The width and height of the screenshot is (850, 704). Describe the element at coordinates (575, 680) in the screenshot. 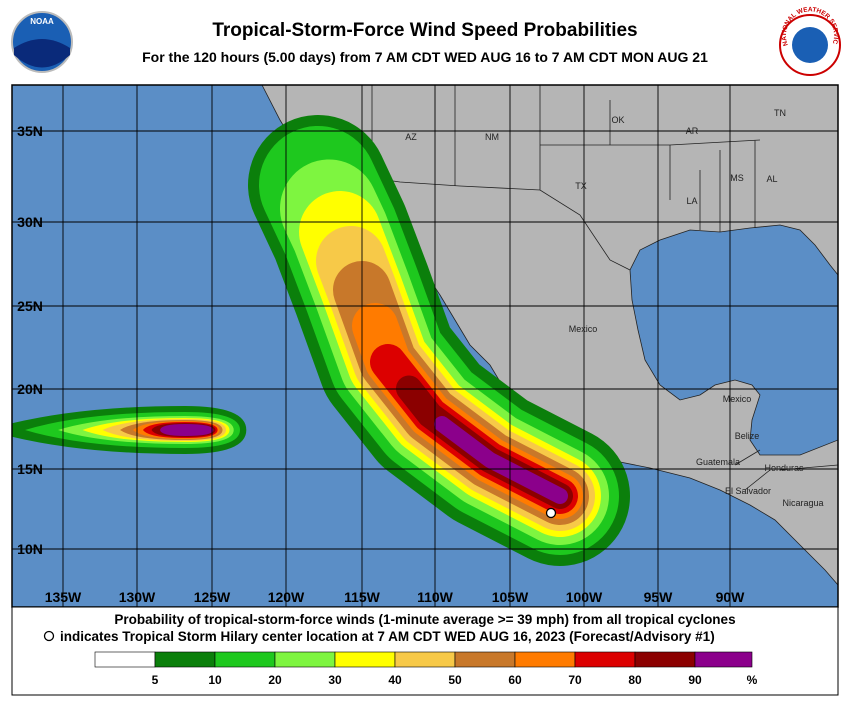

I see `legend-tick: 70` at that location.